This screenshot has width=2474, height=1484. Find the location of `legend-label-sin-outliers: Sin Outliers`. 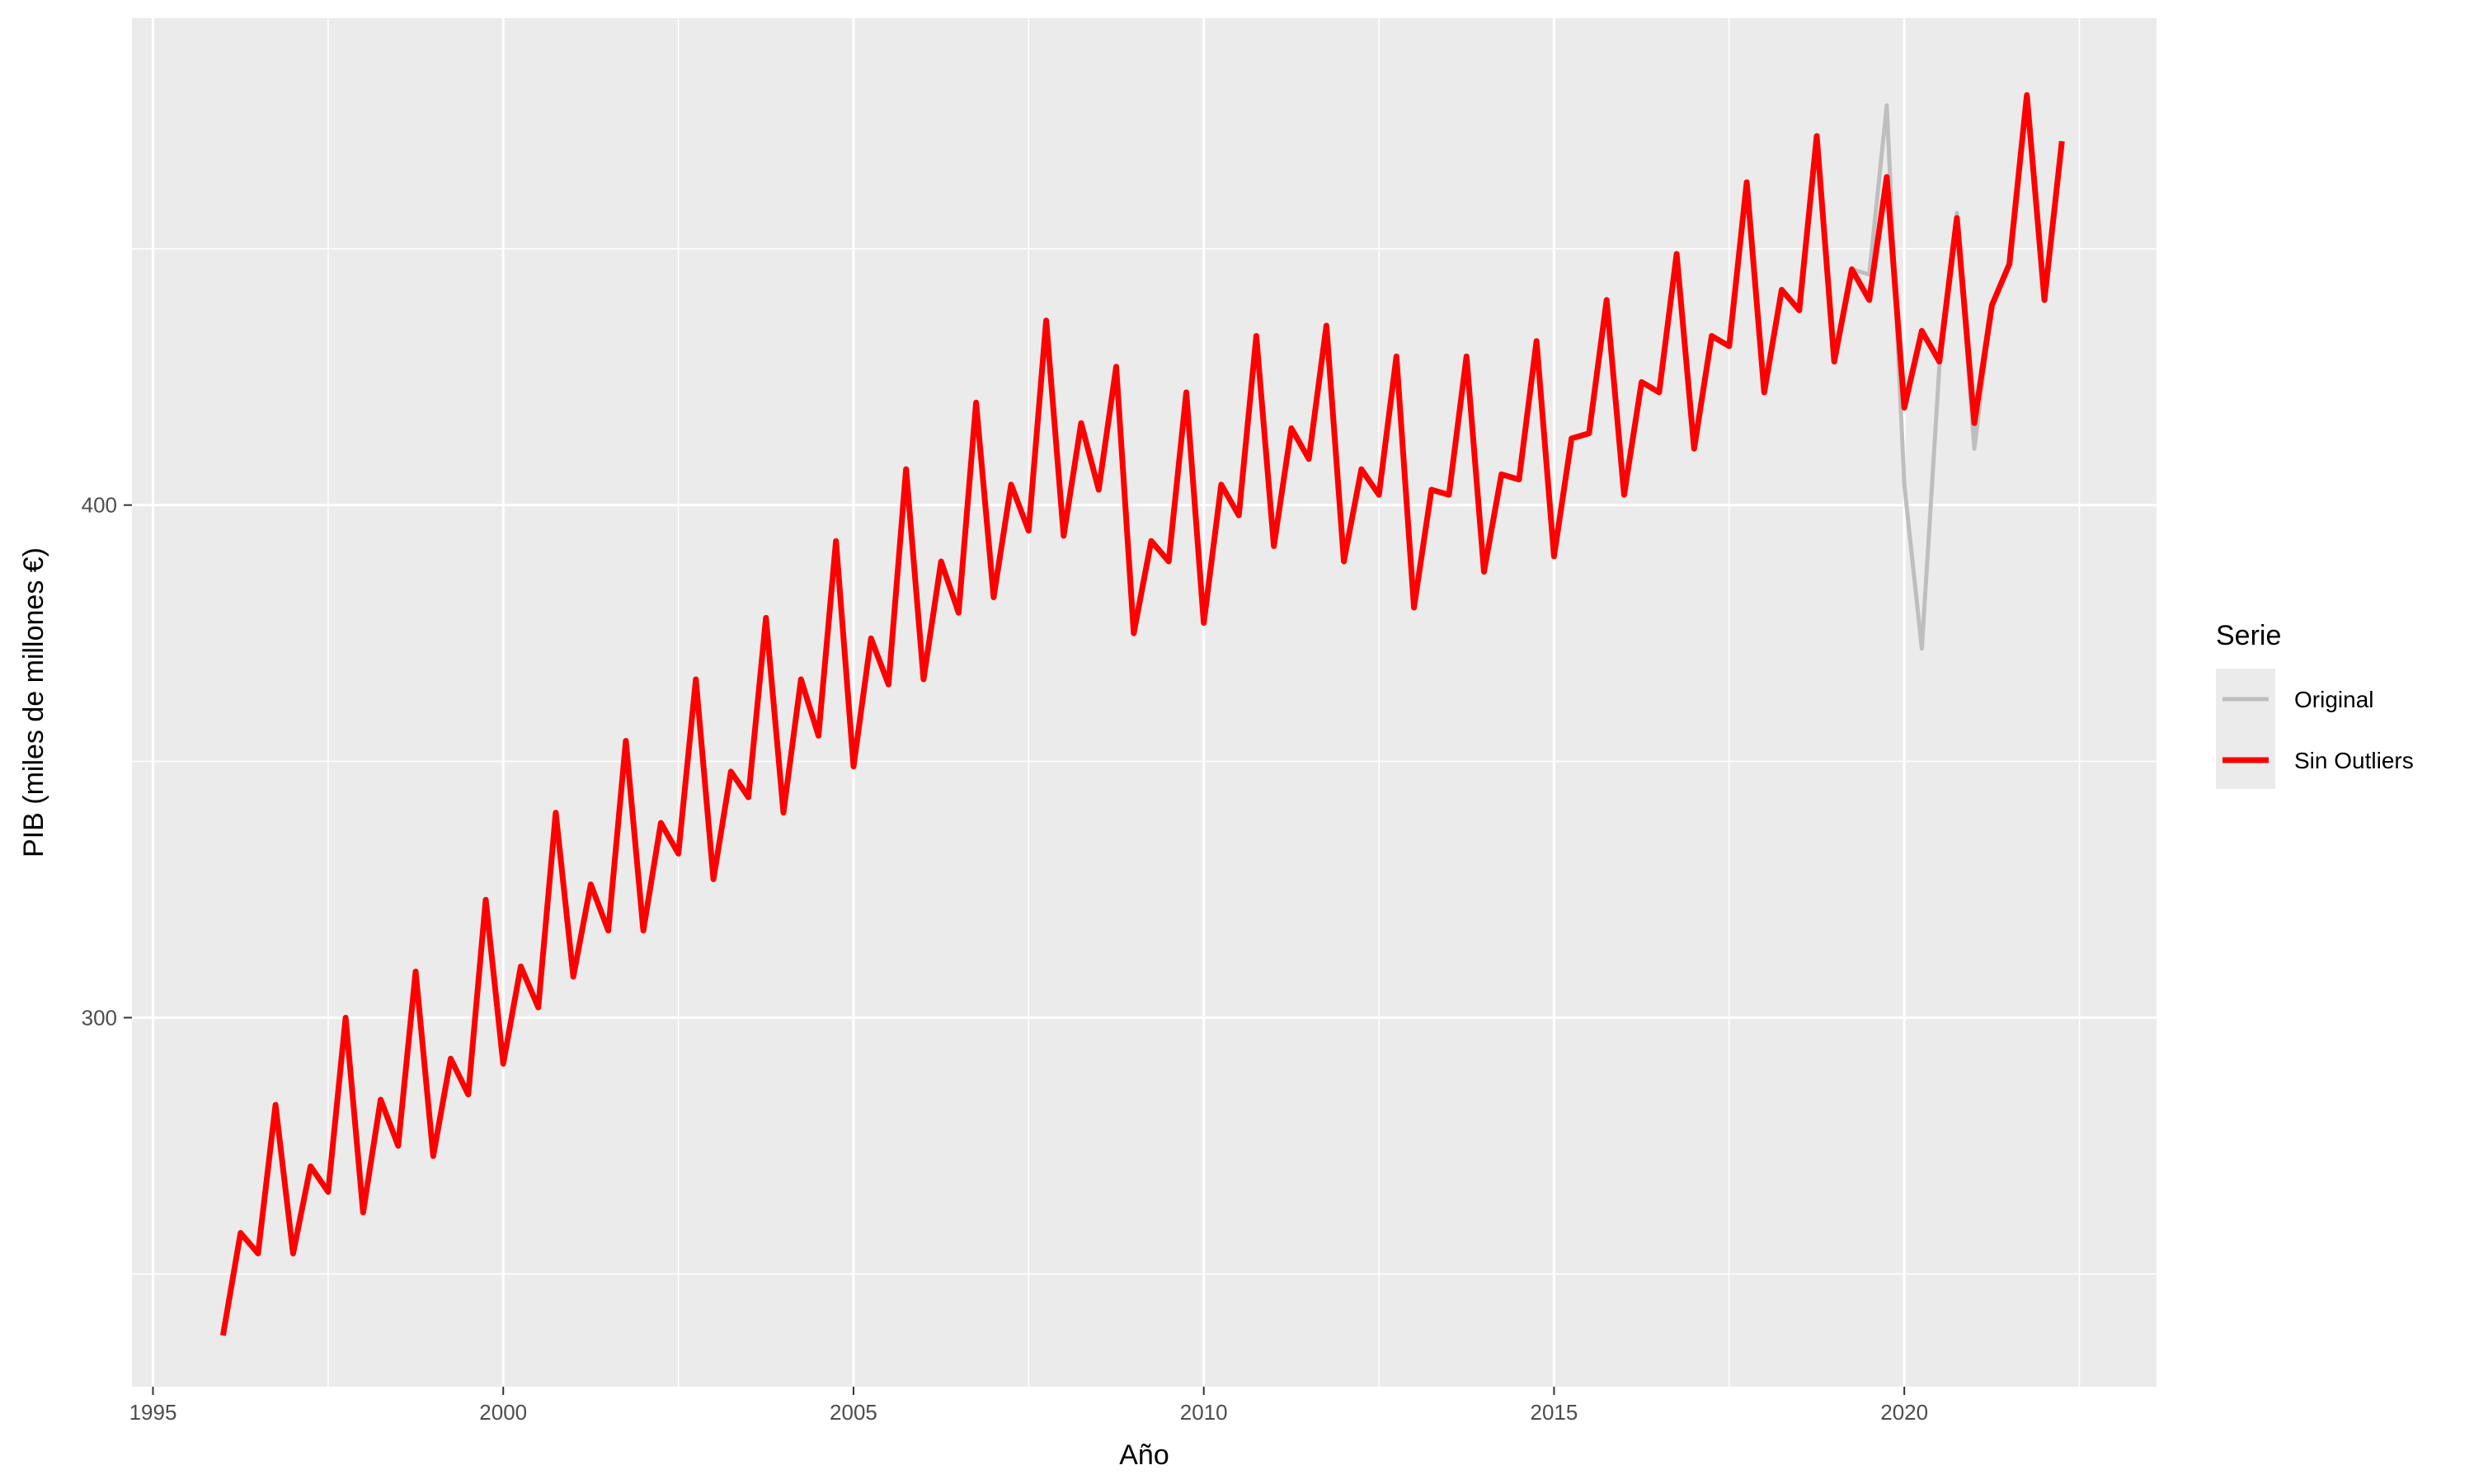

legend-label-sin-outliers: Sin Outliers is located at coordinates (2354, 760).